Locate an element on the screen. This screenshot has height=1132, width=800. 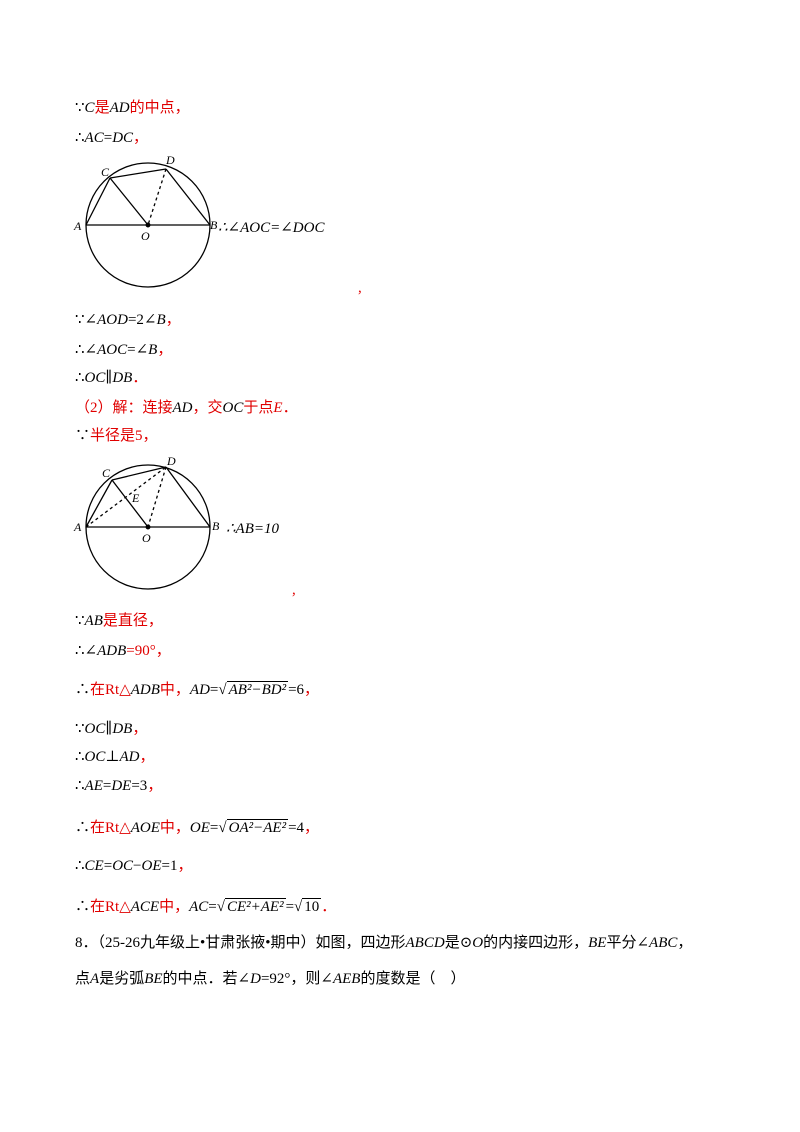
text-segment: AB is located at coordinates (93, 621).